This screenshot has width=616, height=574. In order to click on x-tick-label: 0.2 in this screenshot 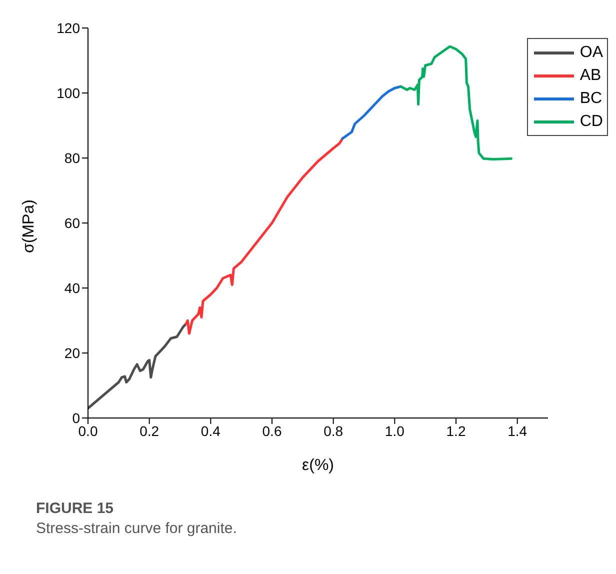, I will do `click(150, 430)`.